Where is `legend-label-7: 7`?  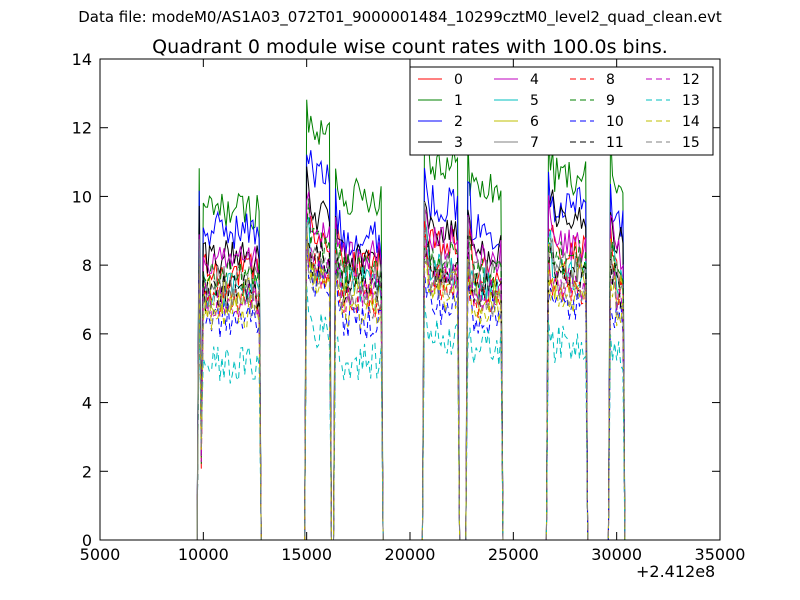
legend-label-7: 7 is located at coordinates (534, 143).